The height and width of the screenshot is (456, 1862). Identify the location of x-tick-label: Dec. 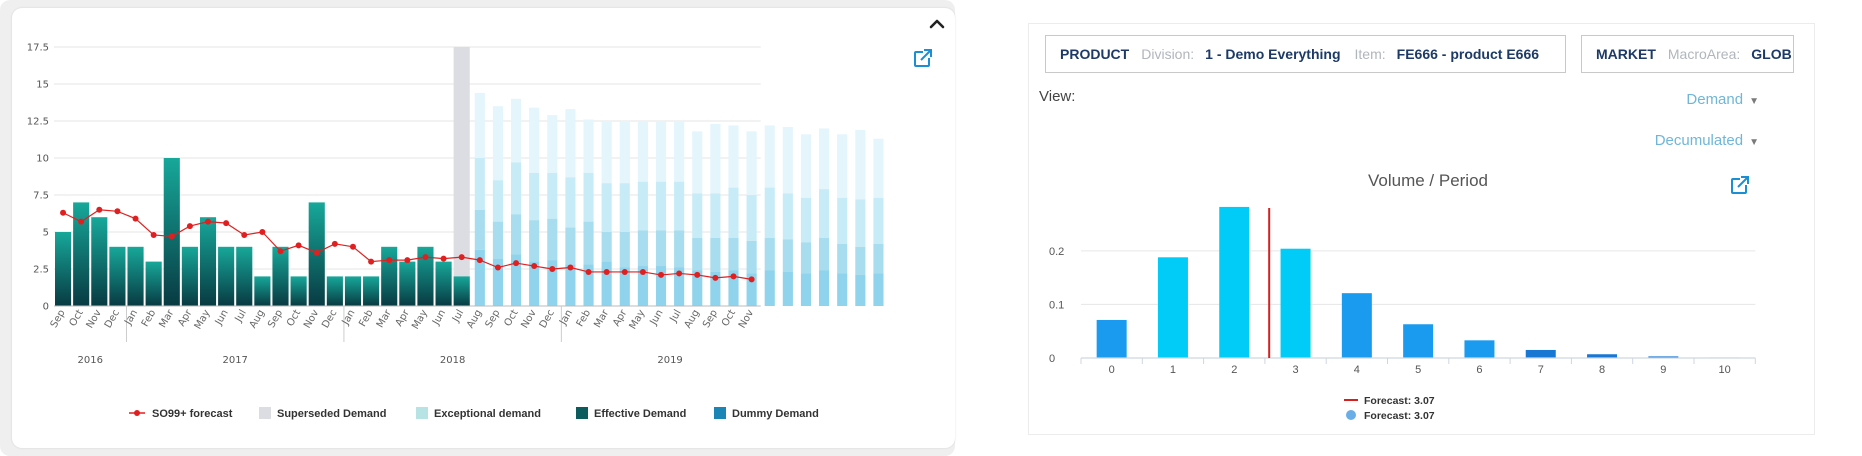
(547, 319).